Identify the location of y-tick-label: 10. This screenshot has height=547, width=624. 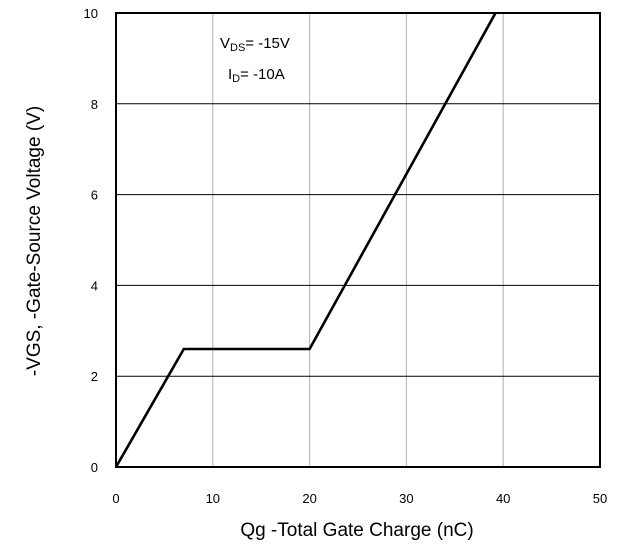
(91, 13).